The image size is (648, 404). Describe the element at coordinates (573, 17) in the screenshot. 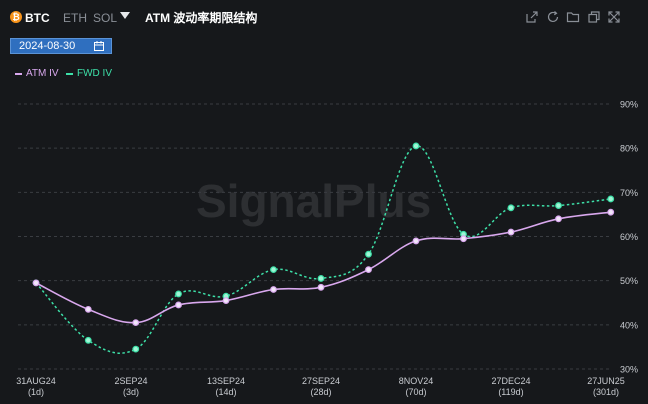

I see `folder-icon` at that location.